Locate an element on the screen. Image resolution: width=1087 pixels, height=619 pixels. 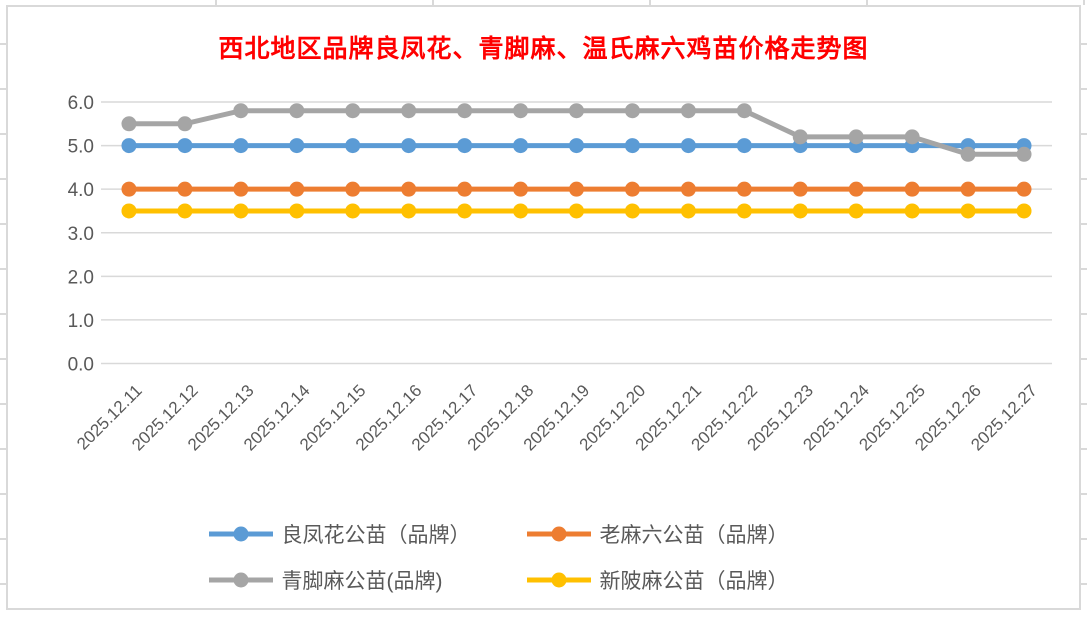
svg-text: 0.0 is located at coordinates (81, 365).